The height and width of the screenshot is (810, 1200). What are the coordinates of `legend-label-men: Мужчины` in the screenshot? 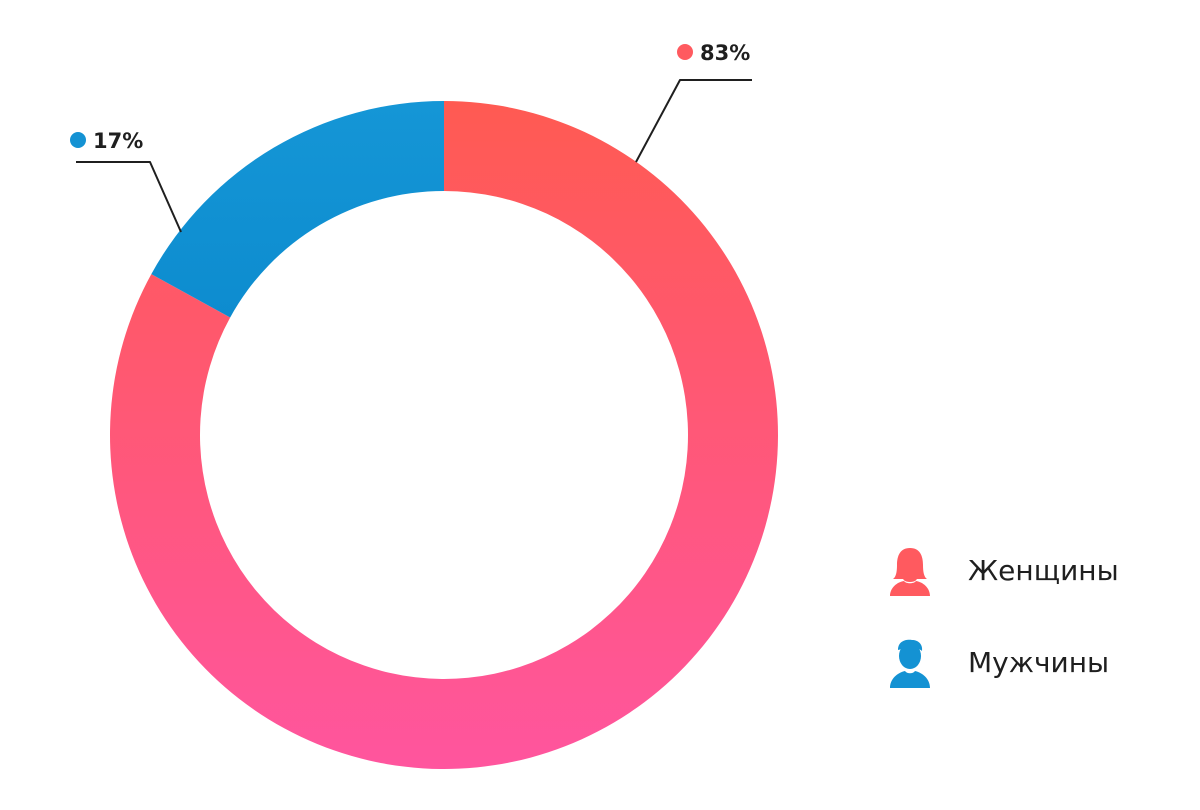 It's located at (1039, 662).